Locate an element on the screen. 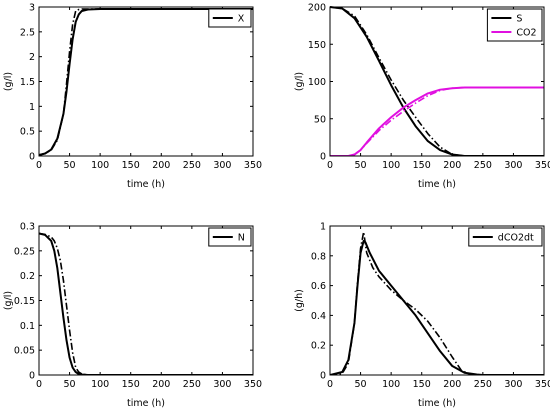 This screenshot has width=550, height=413. y-tick-label: 200 is located at coordinates (317, 8).